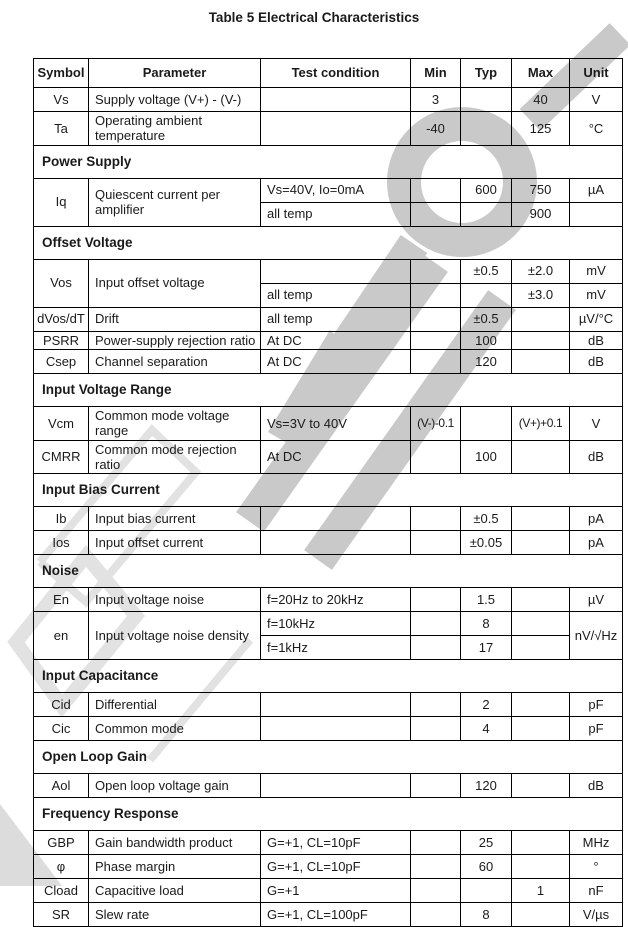 This screenshot has height=927, width=628. Describe the element at coordinates (61, 914) in the screenshot. I see `table-cell: SR` at that location.